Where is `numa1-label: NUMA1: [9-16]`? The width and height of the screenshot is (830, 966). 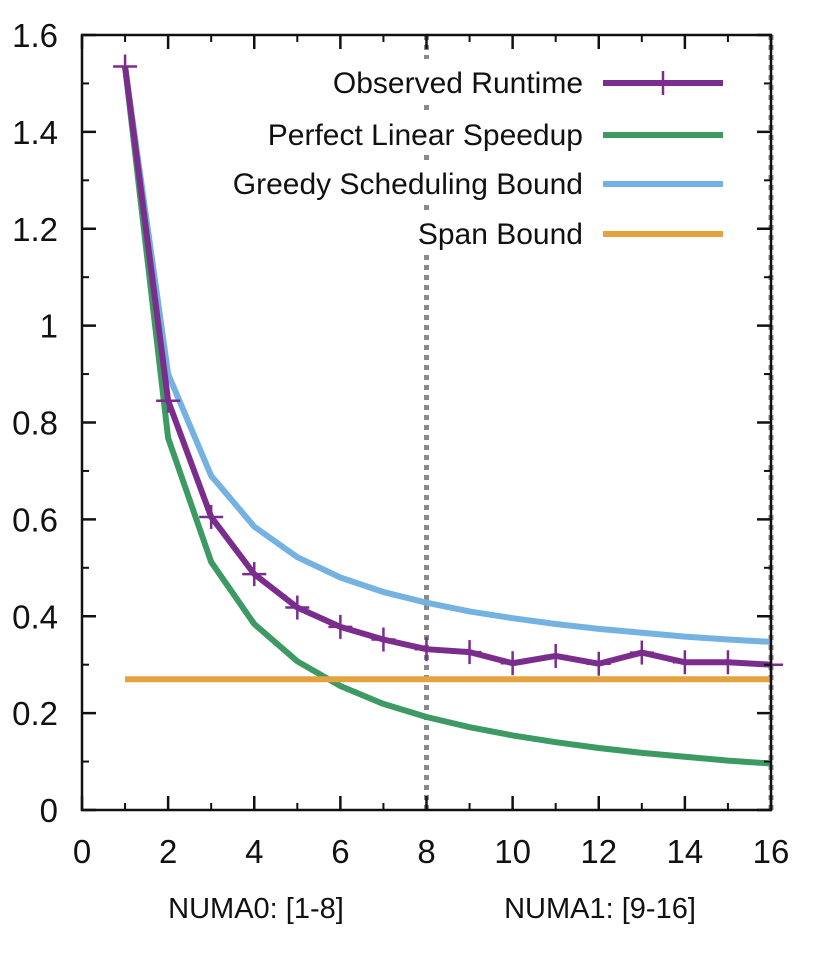
numa1-label: NUMA1: [9-16] is located at coordinates (600, 909).